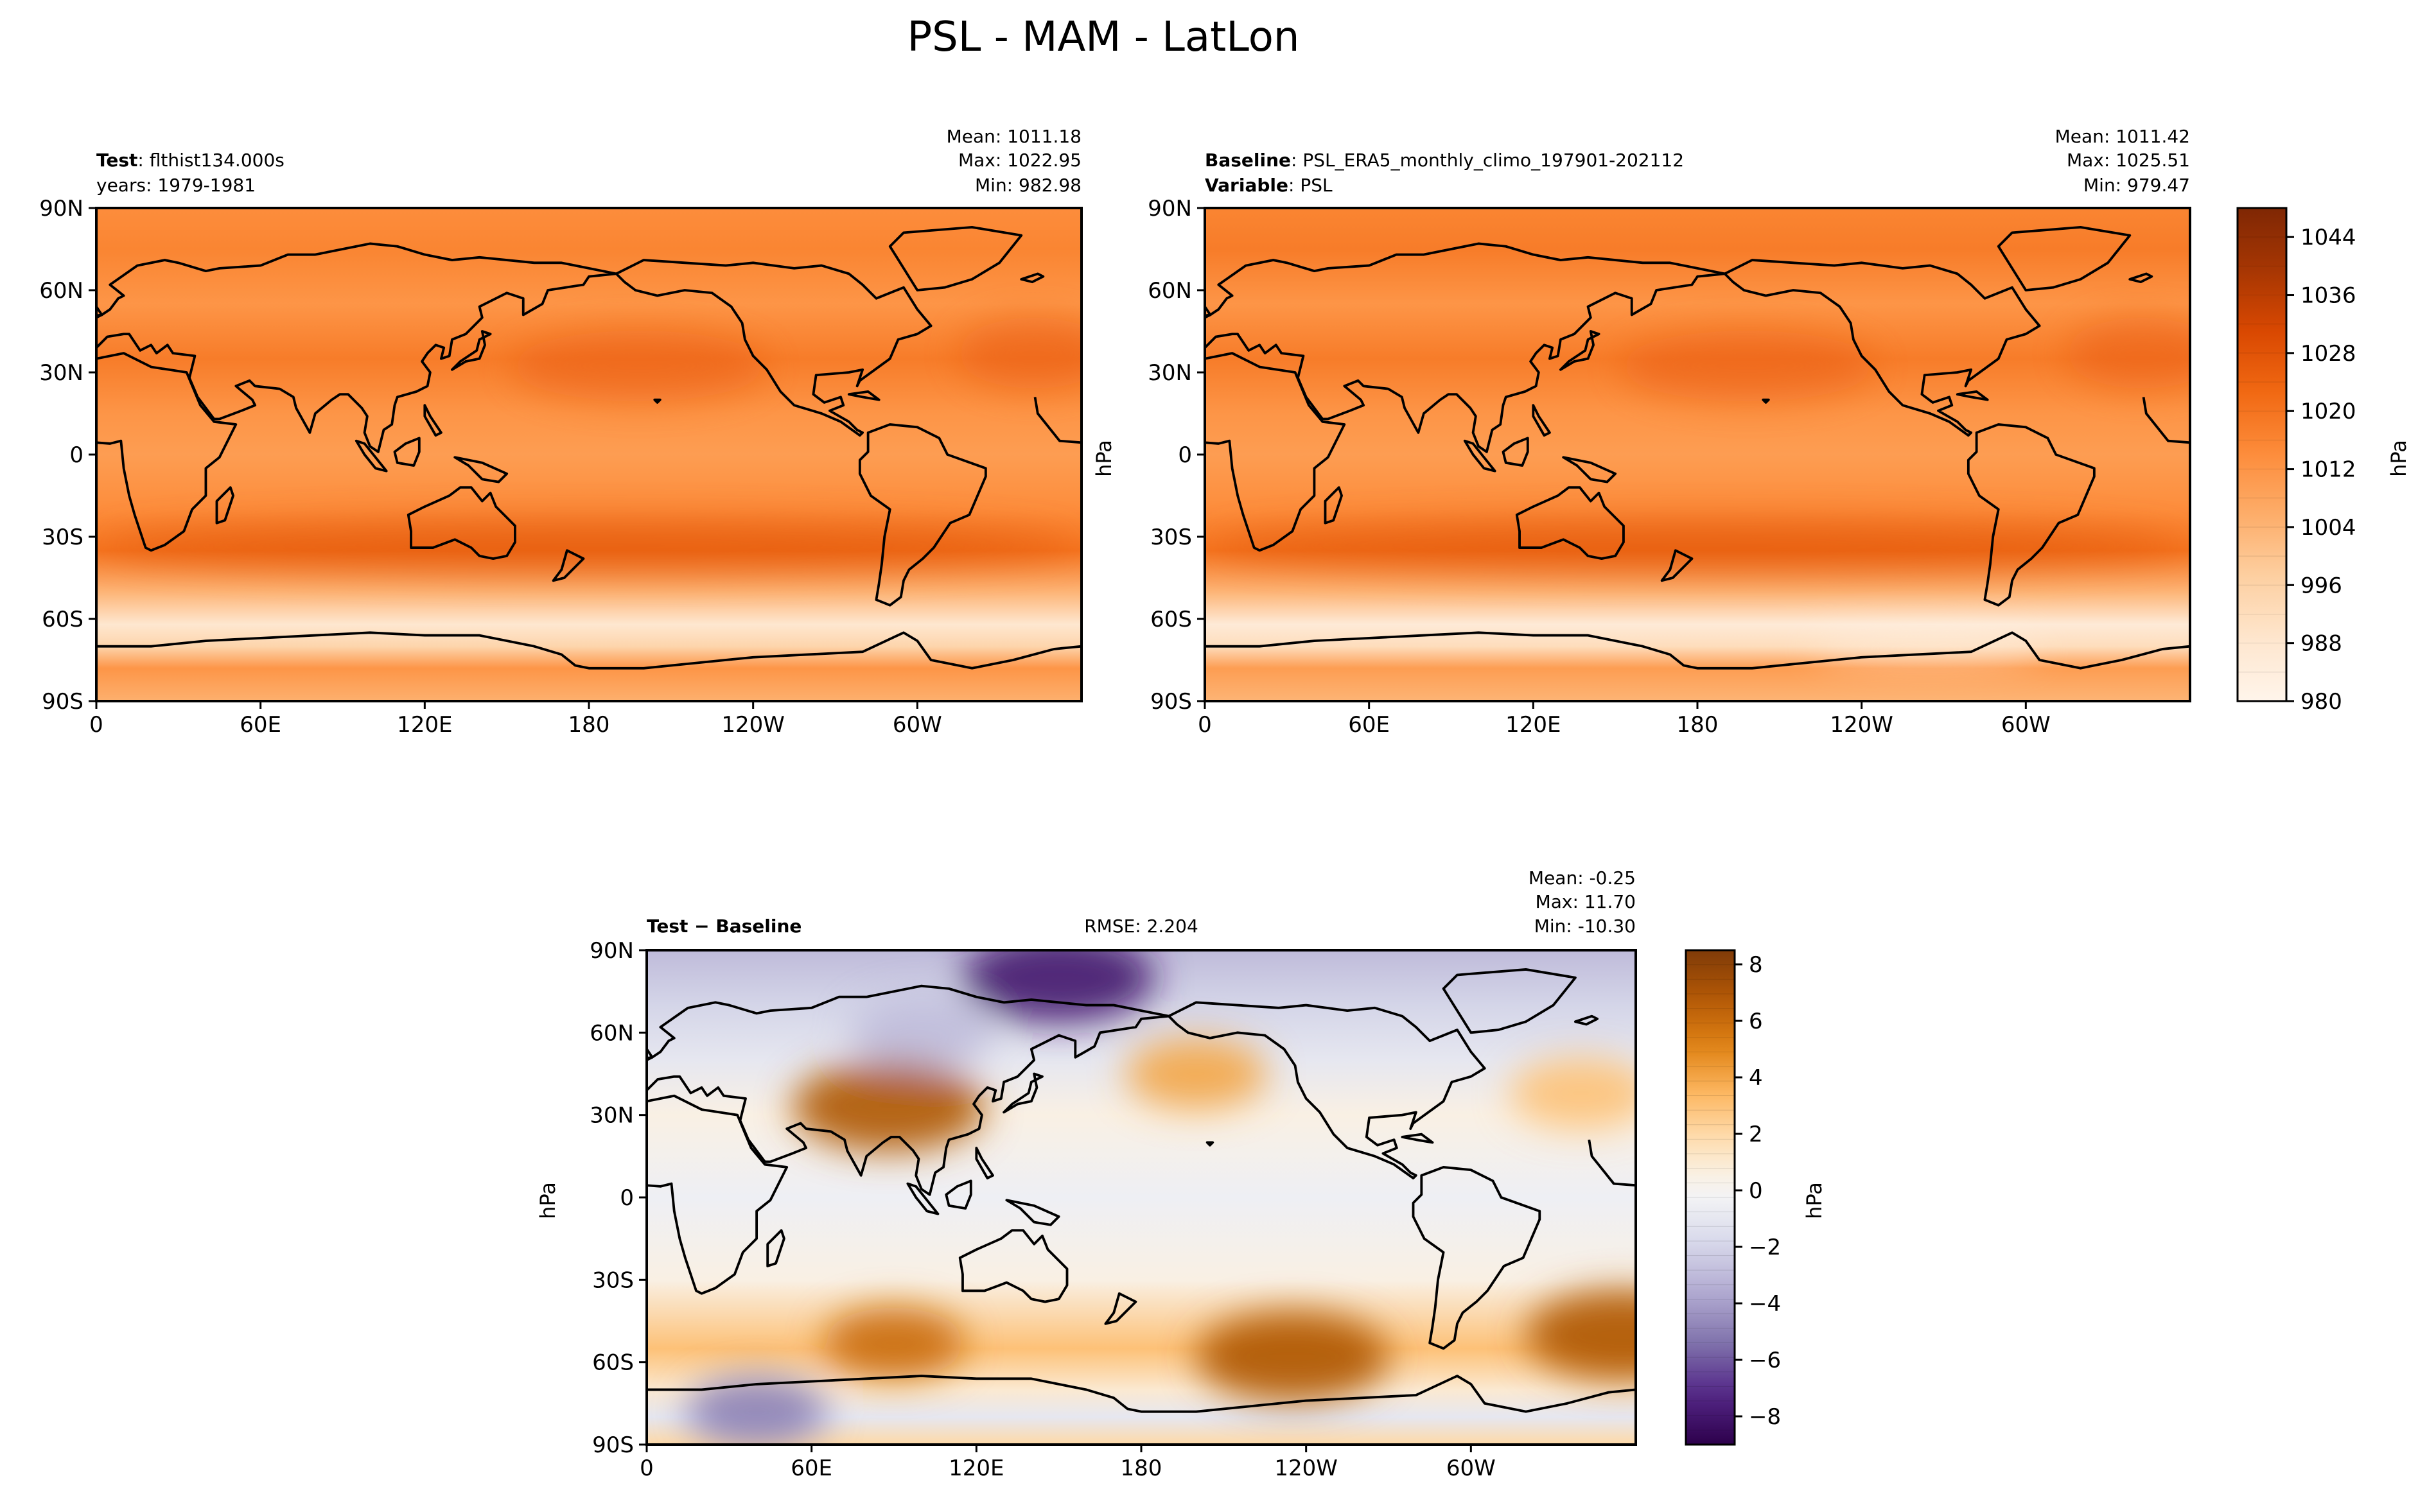 Image resolution: width=2427 pixels, height=1512 pixels. Describe the element at coordinates (1248, 160) in the screenshot. I see `baseline-label-bold: Baseline` at that location.